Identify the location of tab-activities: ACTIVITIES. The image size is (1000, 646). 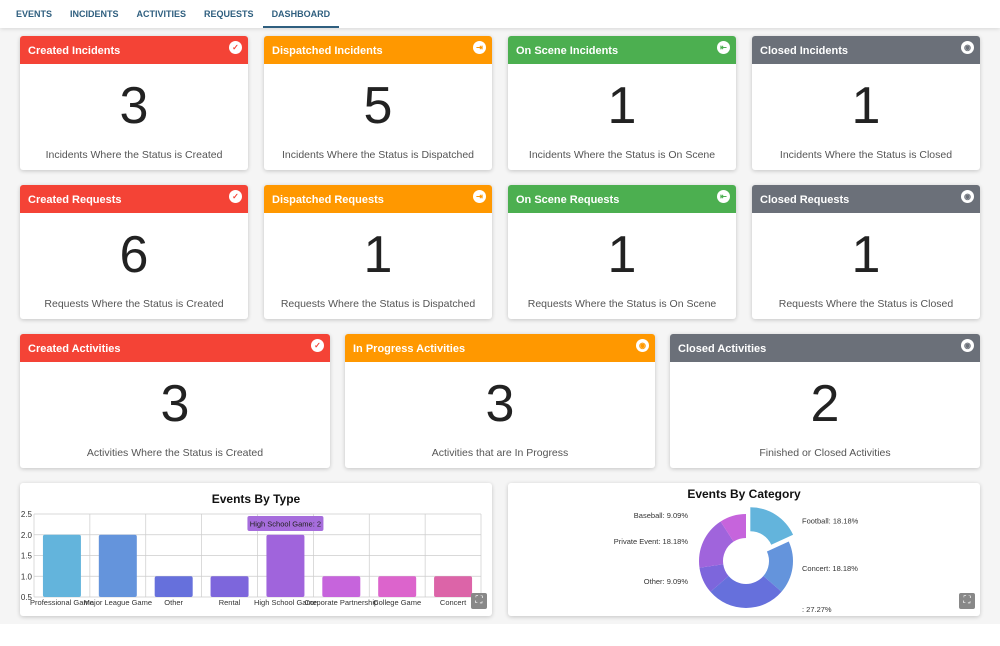
(161, 14).